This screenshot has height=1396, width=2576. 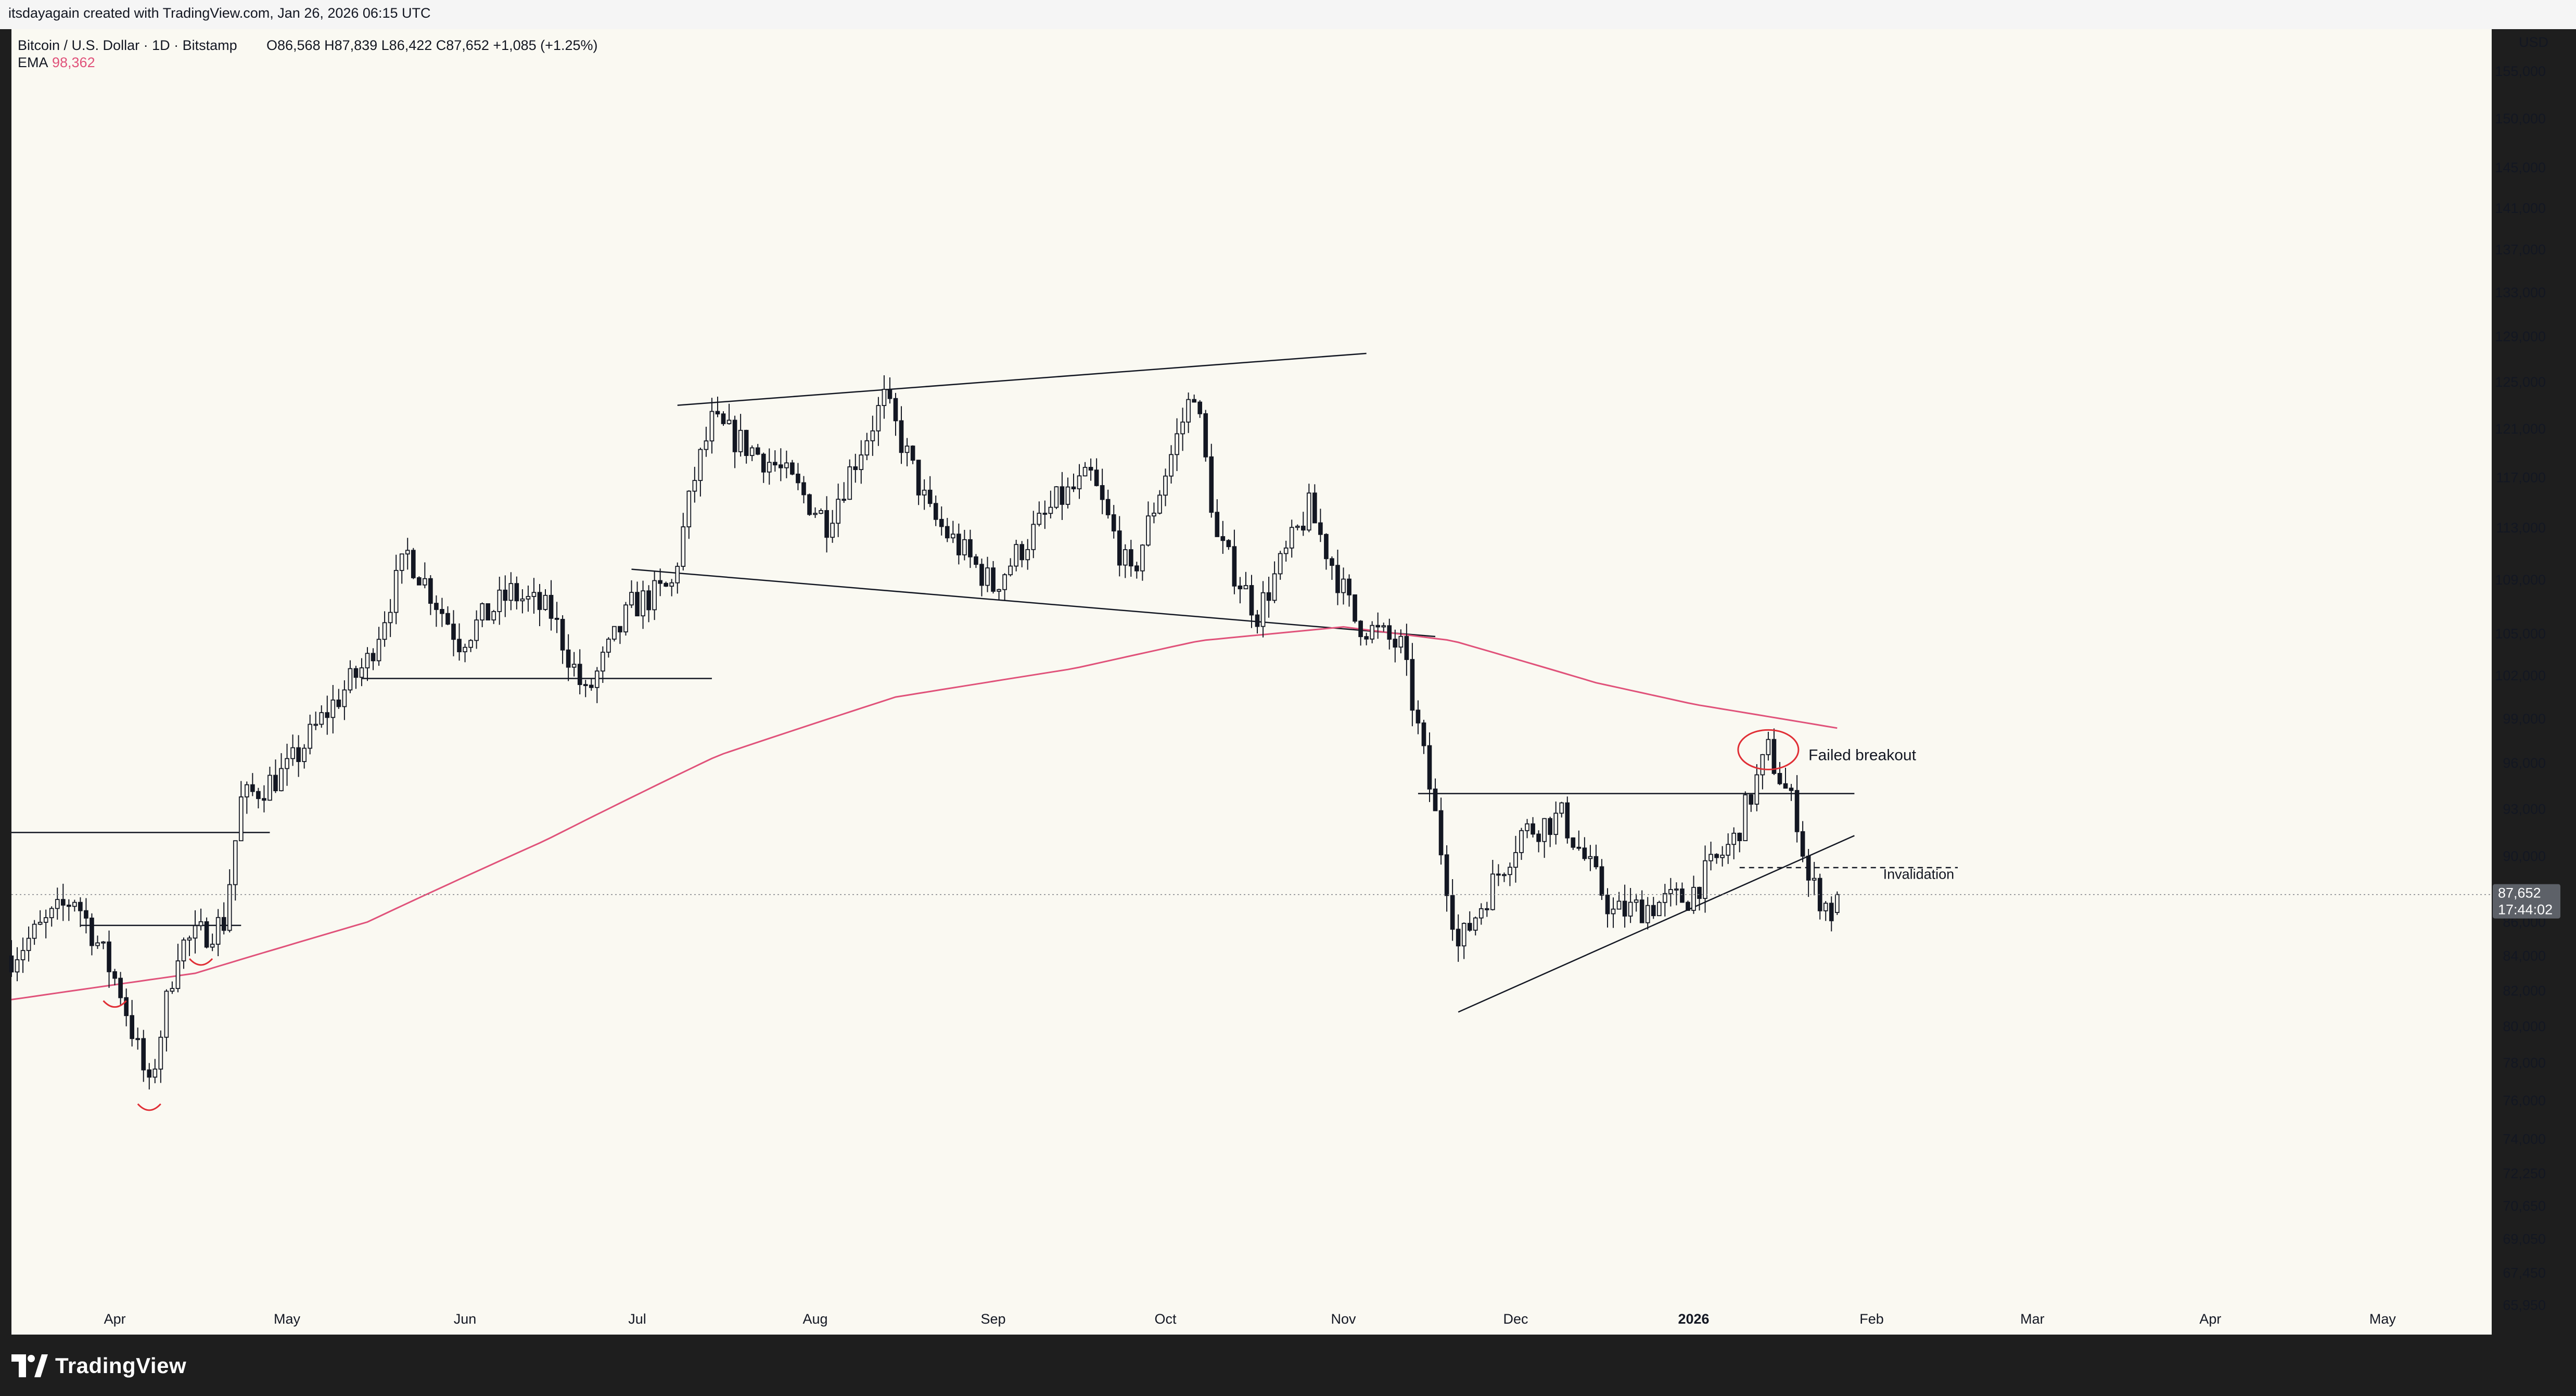 What do you see at coordinates (2520, 634) in the screenshot?
I see `price-tick-label: 105,000` at bounding box center [2520, 634].